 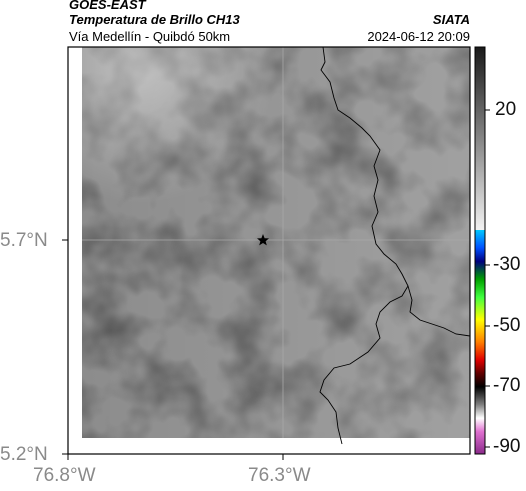 I want to click on border-line-east, so click(x=439, y=311).